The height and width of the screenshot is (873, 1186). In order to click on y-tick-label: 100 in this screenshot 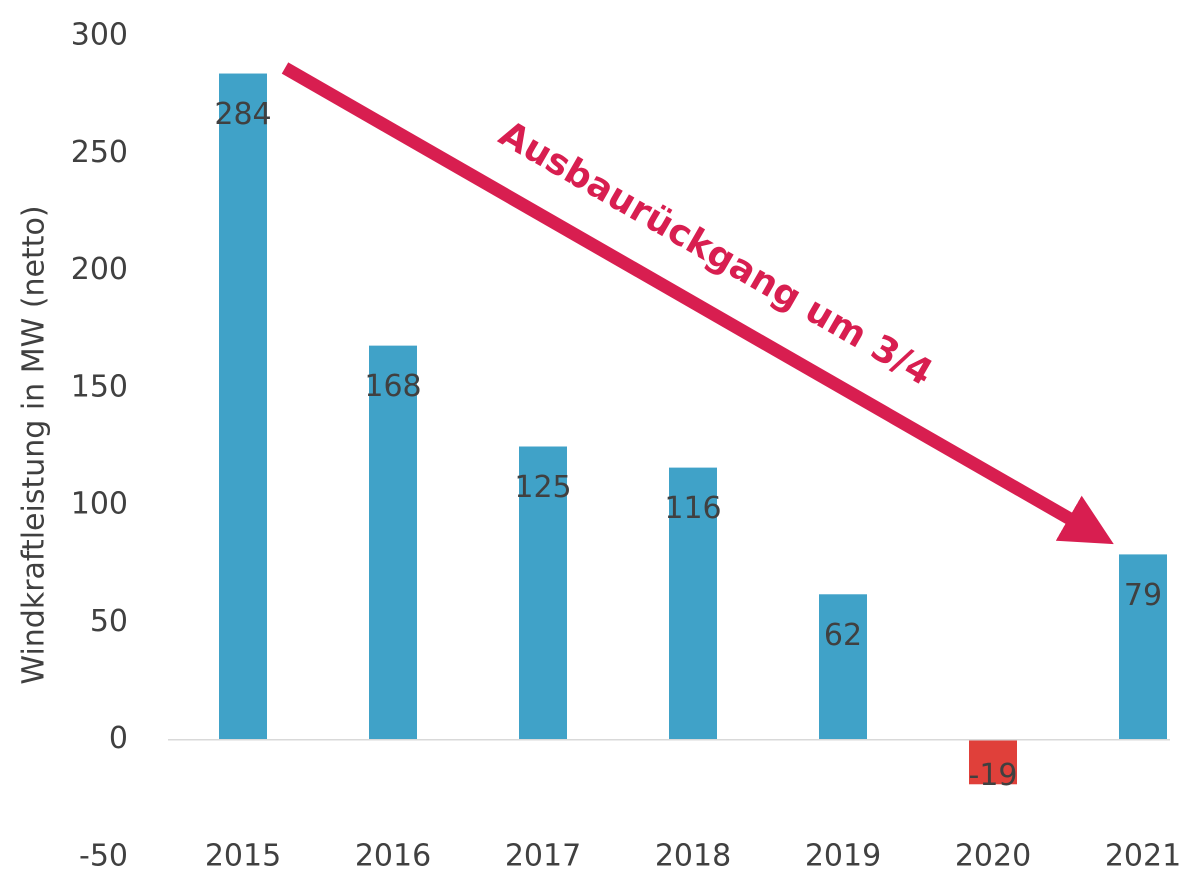, I will do `click(99, 504)`.